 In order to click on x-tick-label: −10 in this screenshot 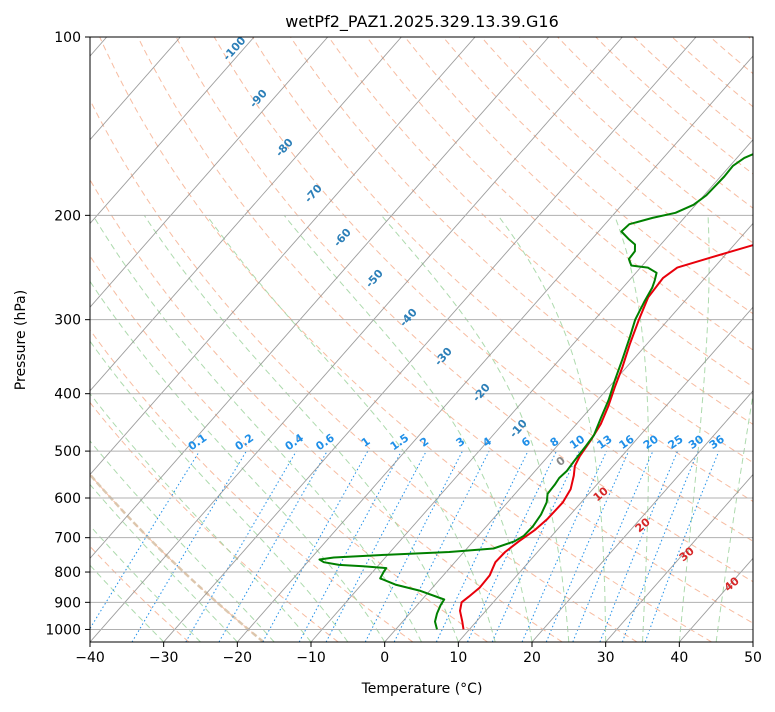, I will do `click(311, 658)`.